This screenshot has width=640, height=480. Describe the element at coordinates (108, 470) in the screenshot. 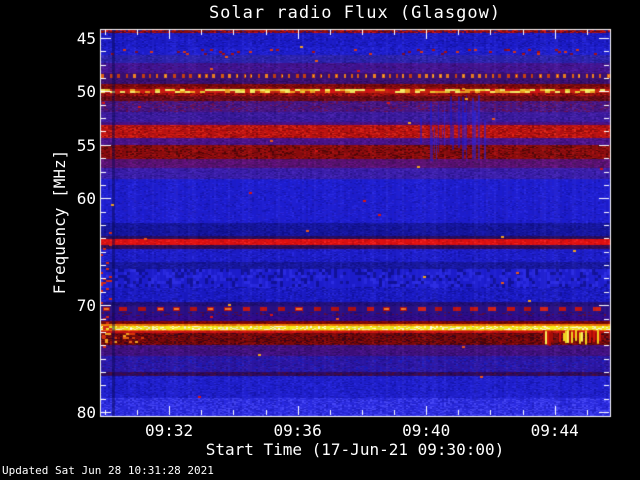

I see `updated-timestamp: Updated Sat Jun 28 10:31:28 2021` at that location.